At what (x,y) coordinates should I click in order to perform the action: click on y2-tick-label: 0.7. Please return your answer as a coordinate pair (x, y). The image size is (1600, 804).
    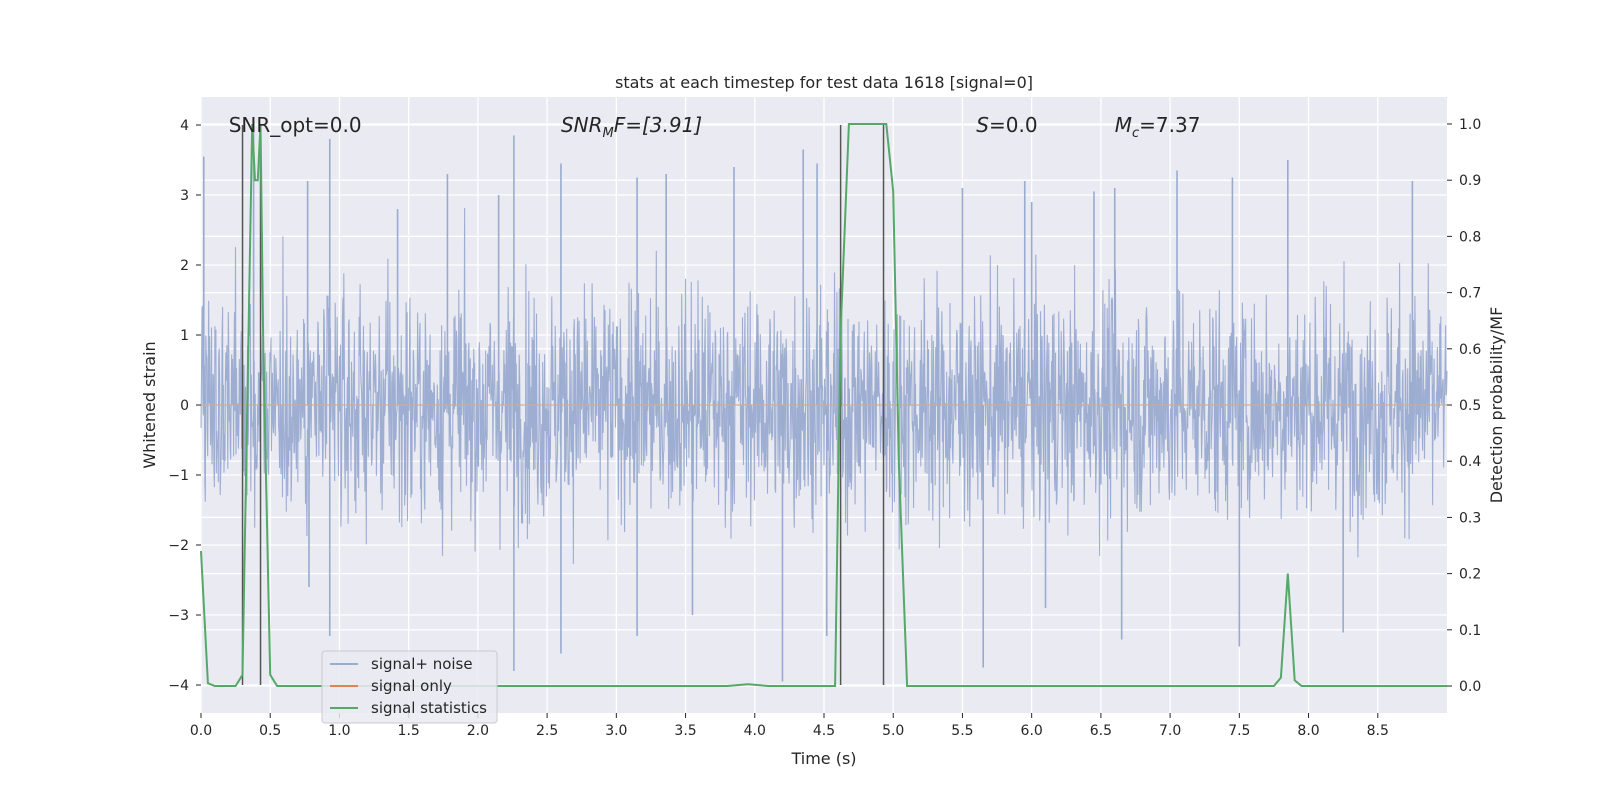
    Looking at the image, I should click on (1470, 294).